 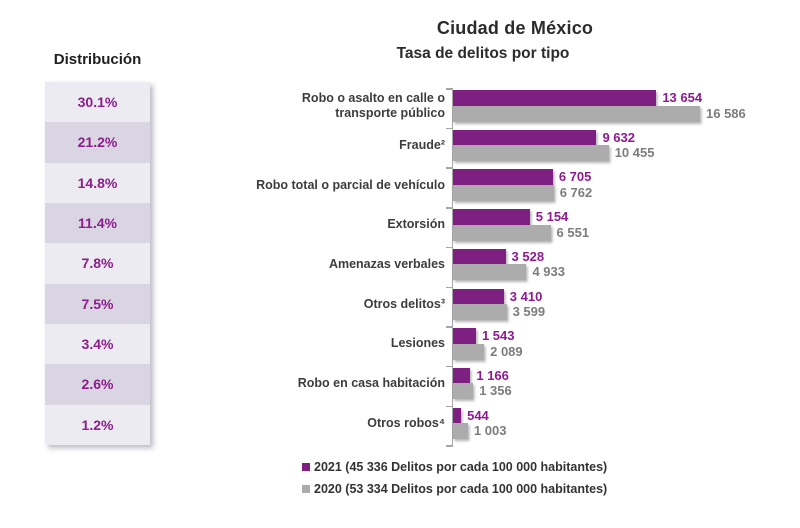 I want to click on distribution-header: Distribución, so click(x=97, y=59).